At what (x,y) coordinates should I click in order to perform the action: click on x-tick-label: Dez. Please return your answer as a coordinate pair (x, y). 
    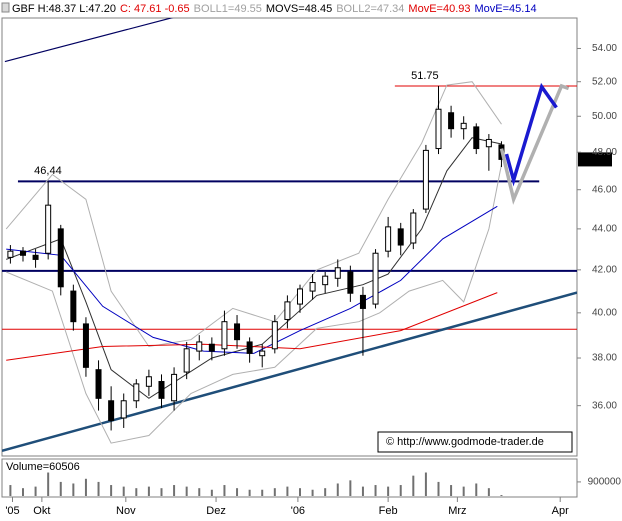
    Looking at the image, I should click on (216, 511).